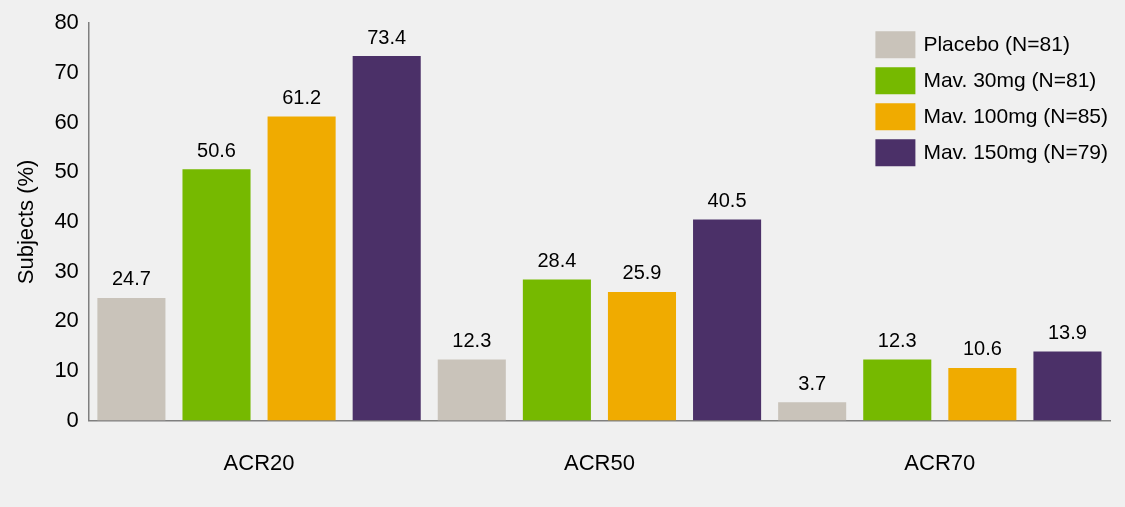 The image size is (1125, 507). I want to click on y-tick-label: 10, so click(66, 369).